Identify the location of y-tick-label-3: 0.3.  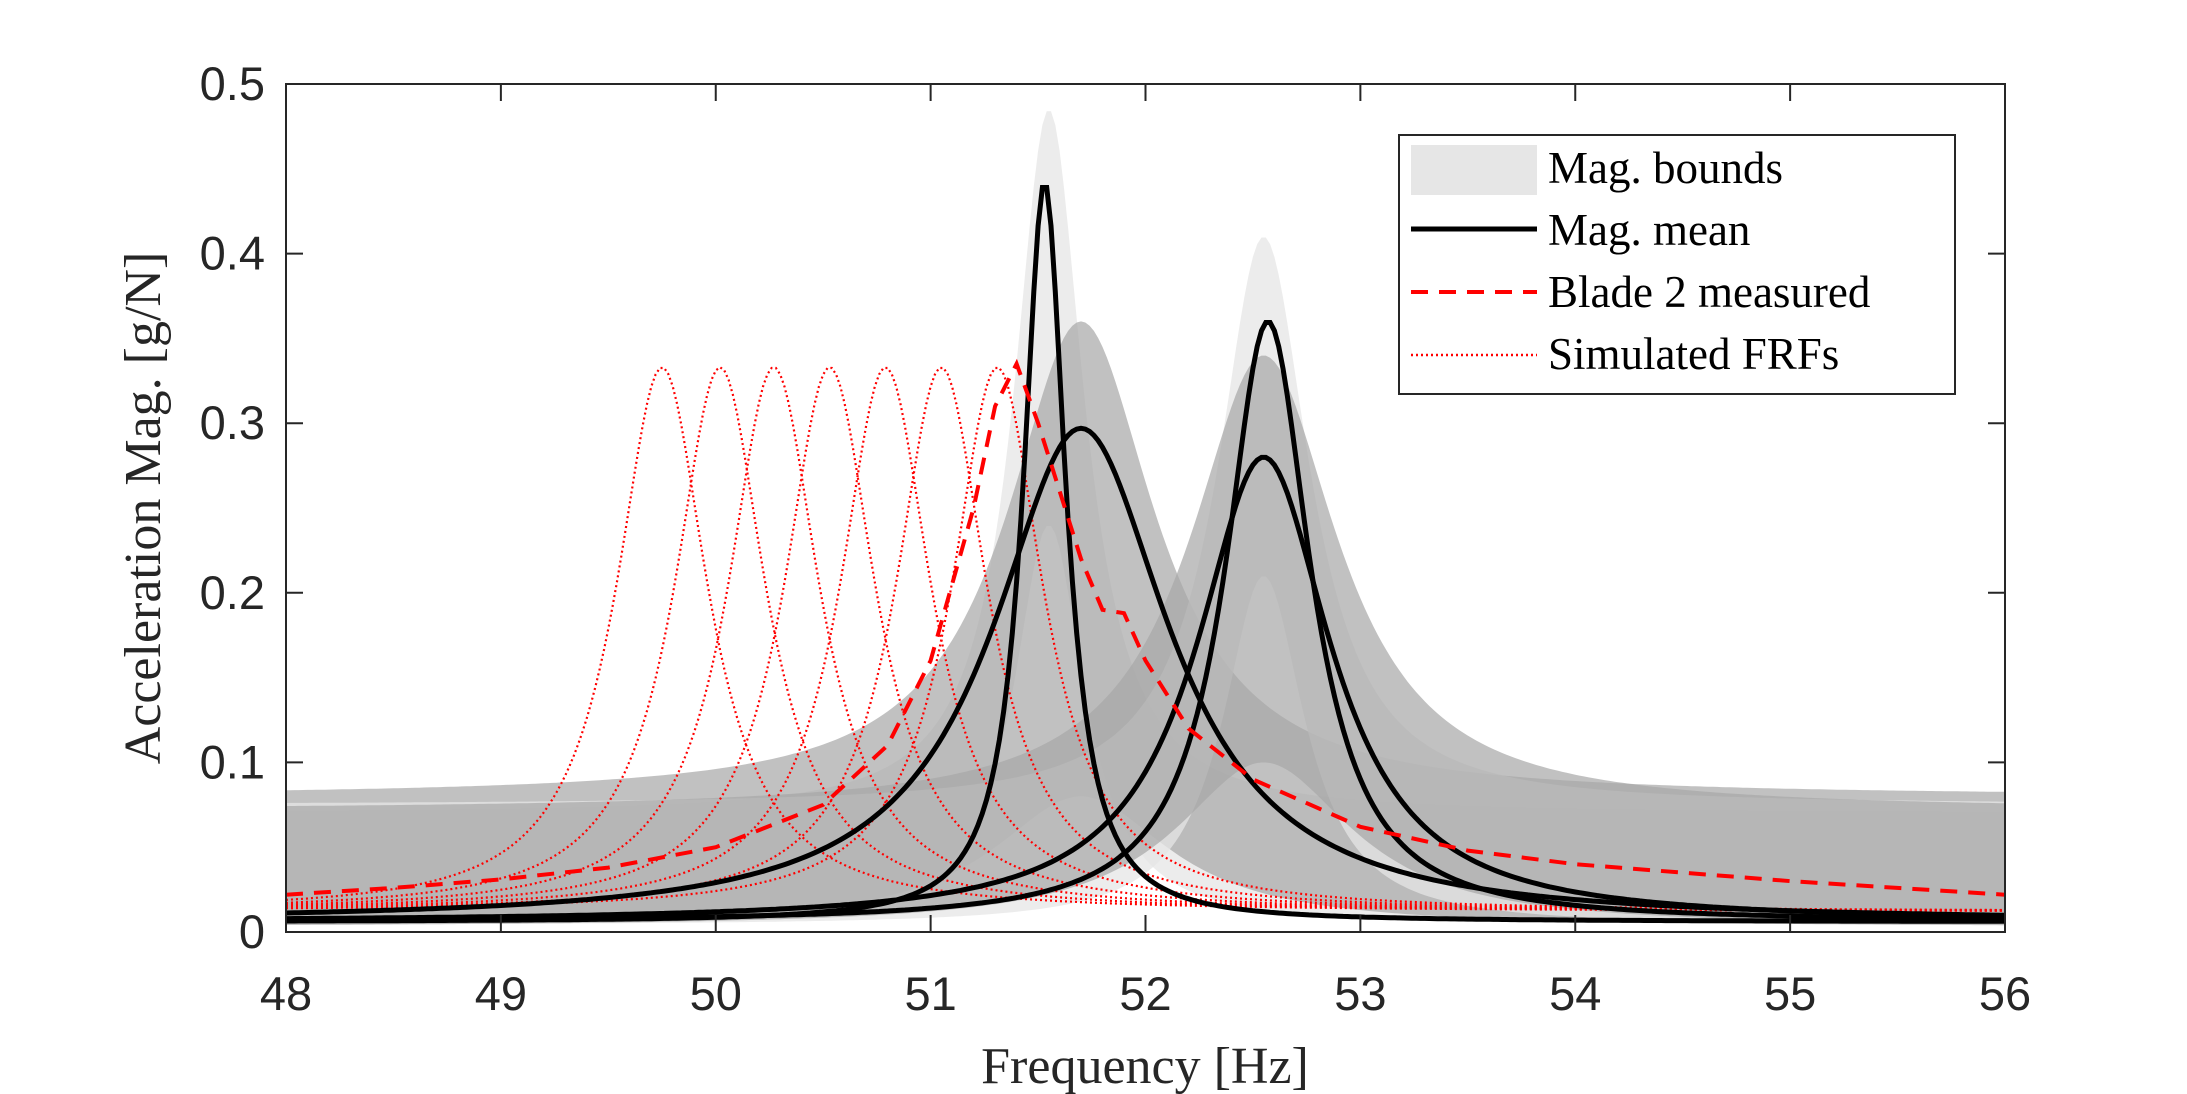
(232, 422).